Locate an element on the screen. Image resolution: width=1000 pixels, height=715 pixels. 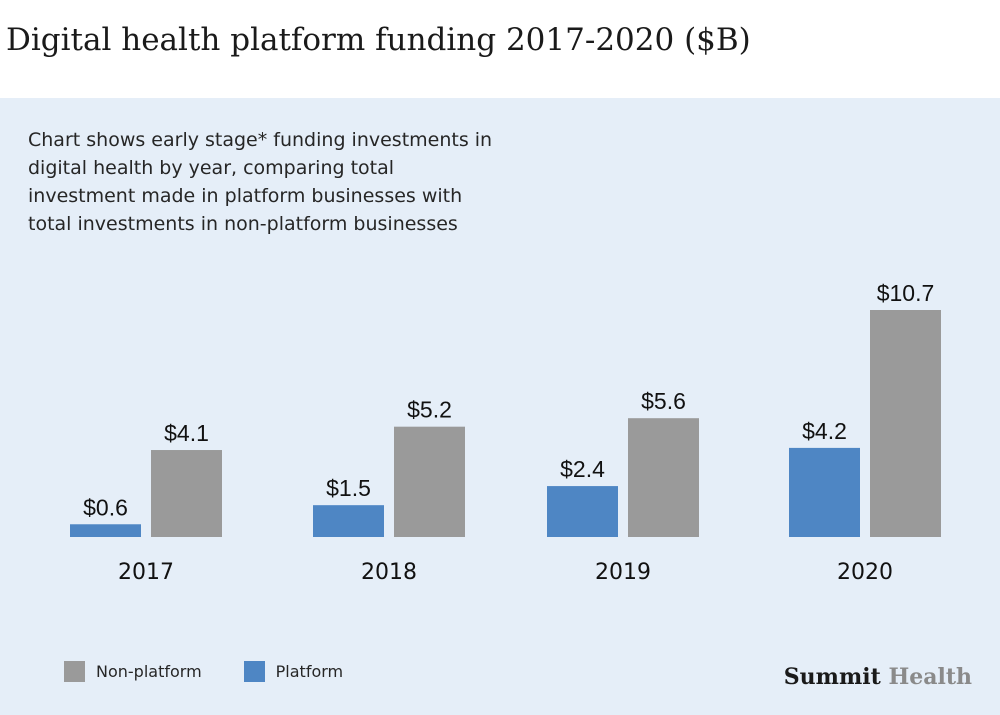
bar-value-label: $4.2 is located at coordinates (824, 431).